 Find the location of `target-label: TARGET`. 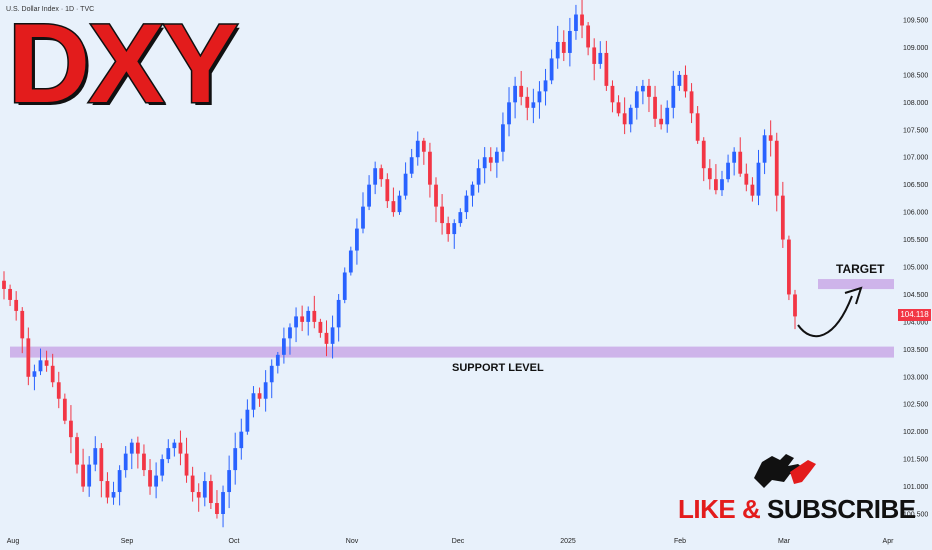

target-label: TARGET is located at coordinates (860, 269).